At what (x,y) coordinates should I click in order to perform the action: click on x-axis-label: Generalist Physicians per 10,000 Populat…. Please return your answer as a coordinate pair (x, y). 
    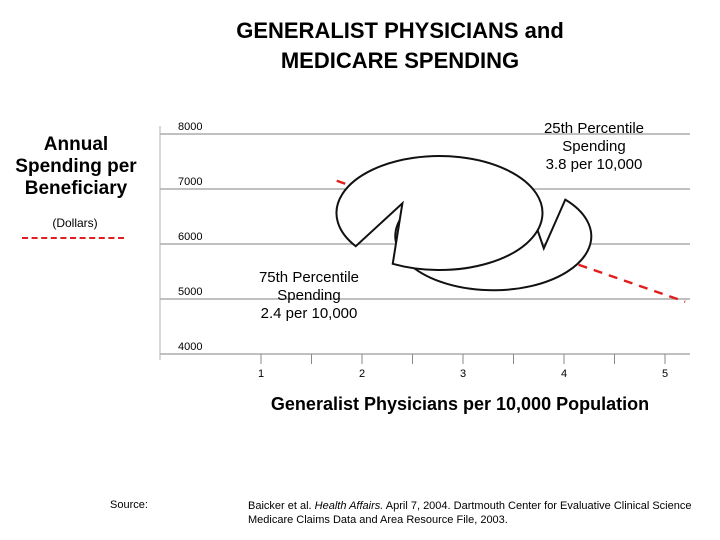
    Looking at the image, I should click on (460, 404).